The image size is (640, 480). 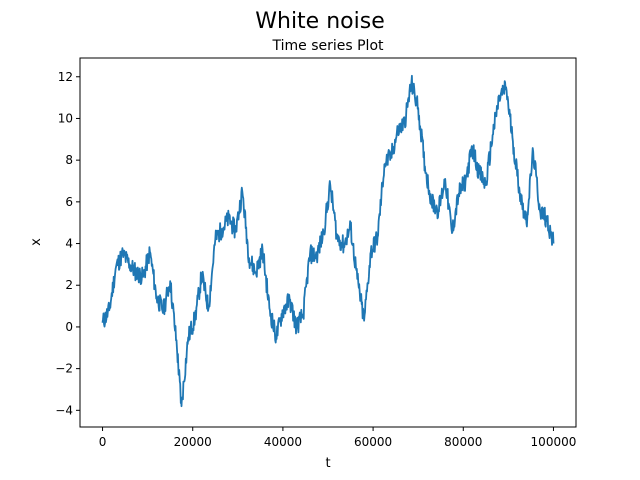 What do you see at coordinates (65, 118) in the screenshot?
I see `y-tick-label: 10` at bounding box center [65, 118].